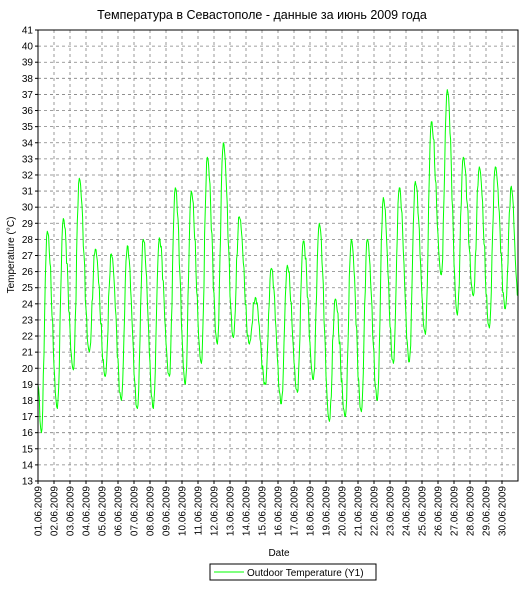 The image size is (523, 595). What do you see at coordinates (28, 482) in the screenshot?
I see `y-tick-label: 13` at bounding box center [28, 482].